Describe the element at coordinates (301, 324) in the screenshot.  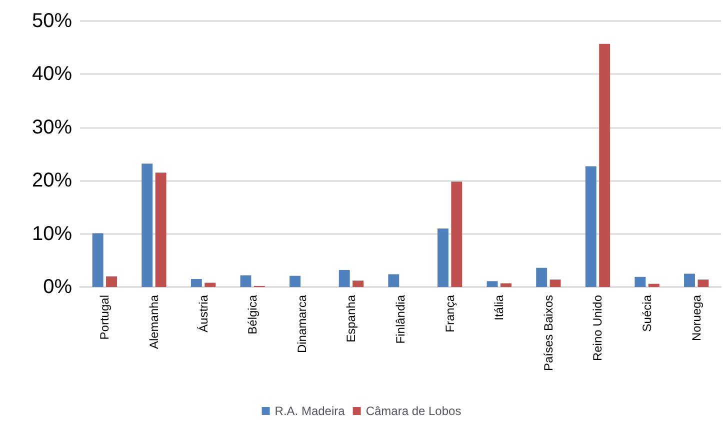
I see `x-tick-label: Dinamarca` at that location.